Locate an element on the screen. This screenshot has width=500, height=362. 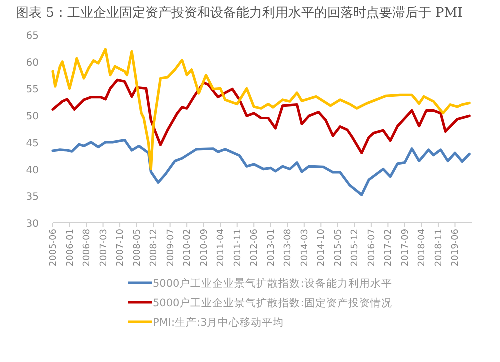
x-tick-label: 2009-07 is located at coordinates (171, 248).